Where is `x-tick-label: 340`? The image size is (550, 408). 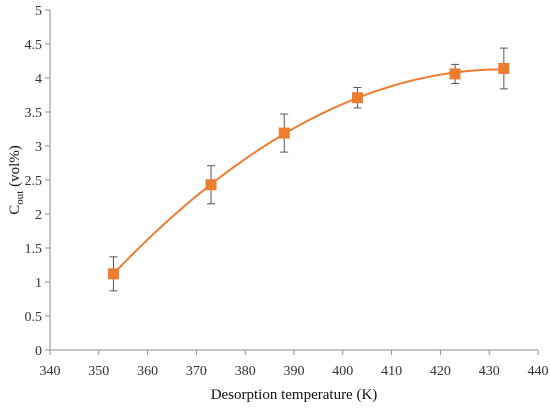 x-tick-label: 340 is located at coordinates (50, 371).